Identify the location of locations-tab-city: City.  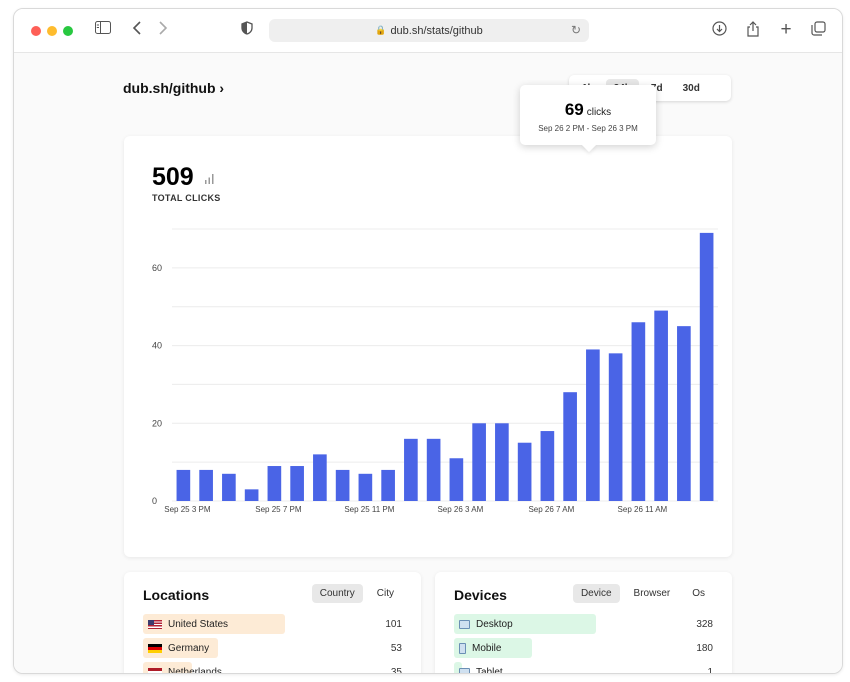
(385, 593).